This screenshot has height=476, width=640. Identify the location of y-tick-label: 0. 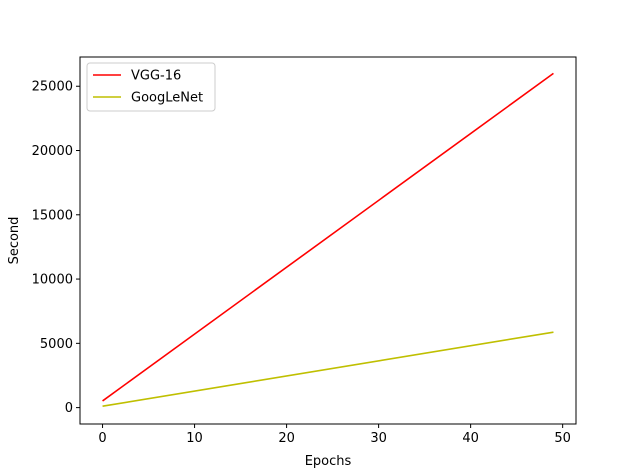
(69, 408).